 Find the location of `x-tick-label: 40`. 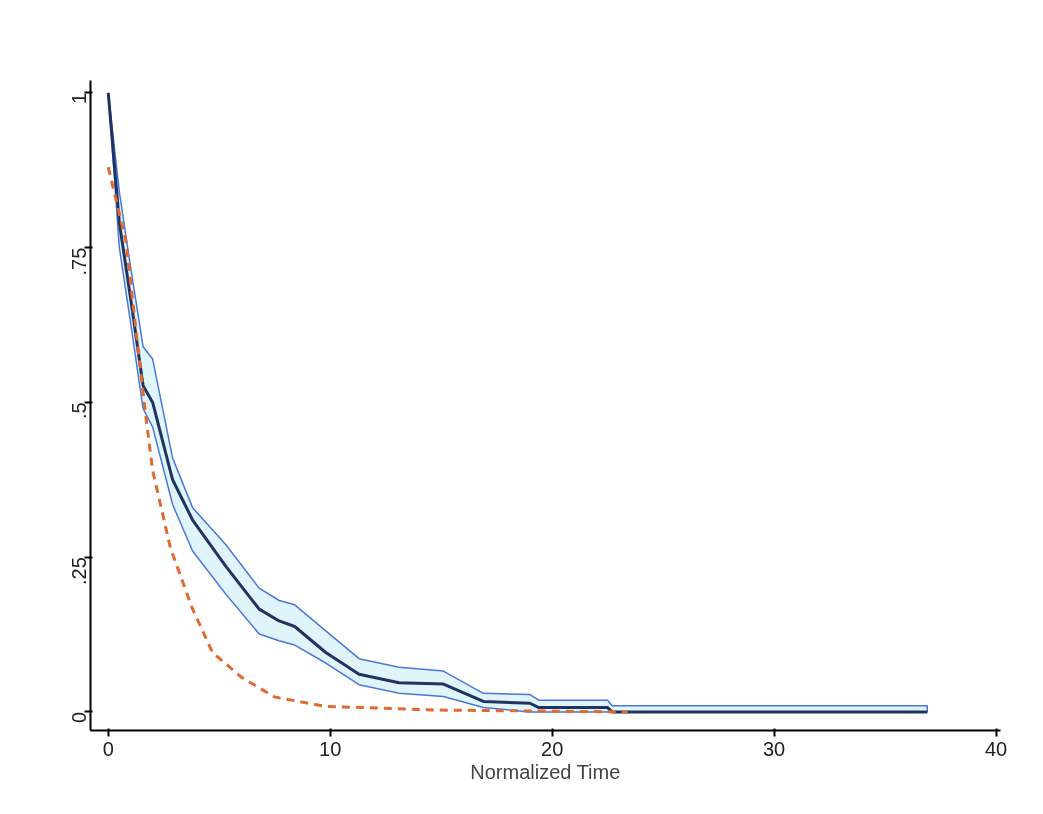

x-tick-label: 40 is located at coordinates (996, 748).